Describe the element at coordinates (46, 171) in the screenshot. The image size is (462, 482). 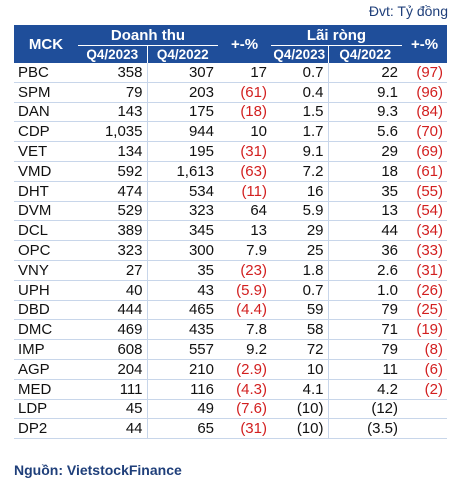
I see `cell-code: VMD` at that location.